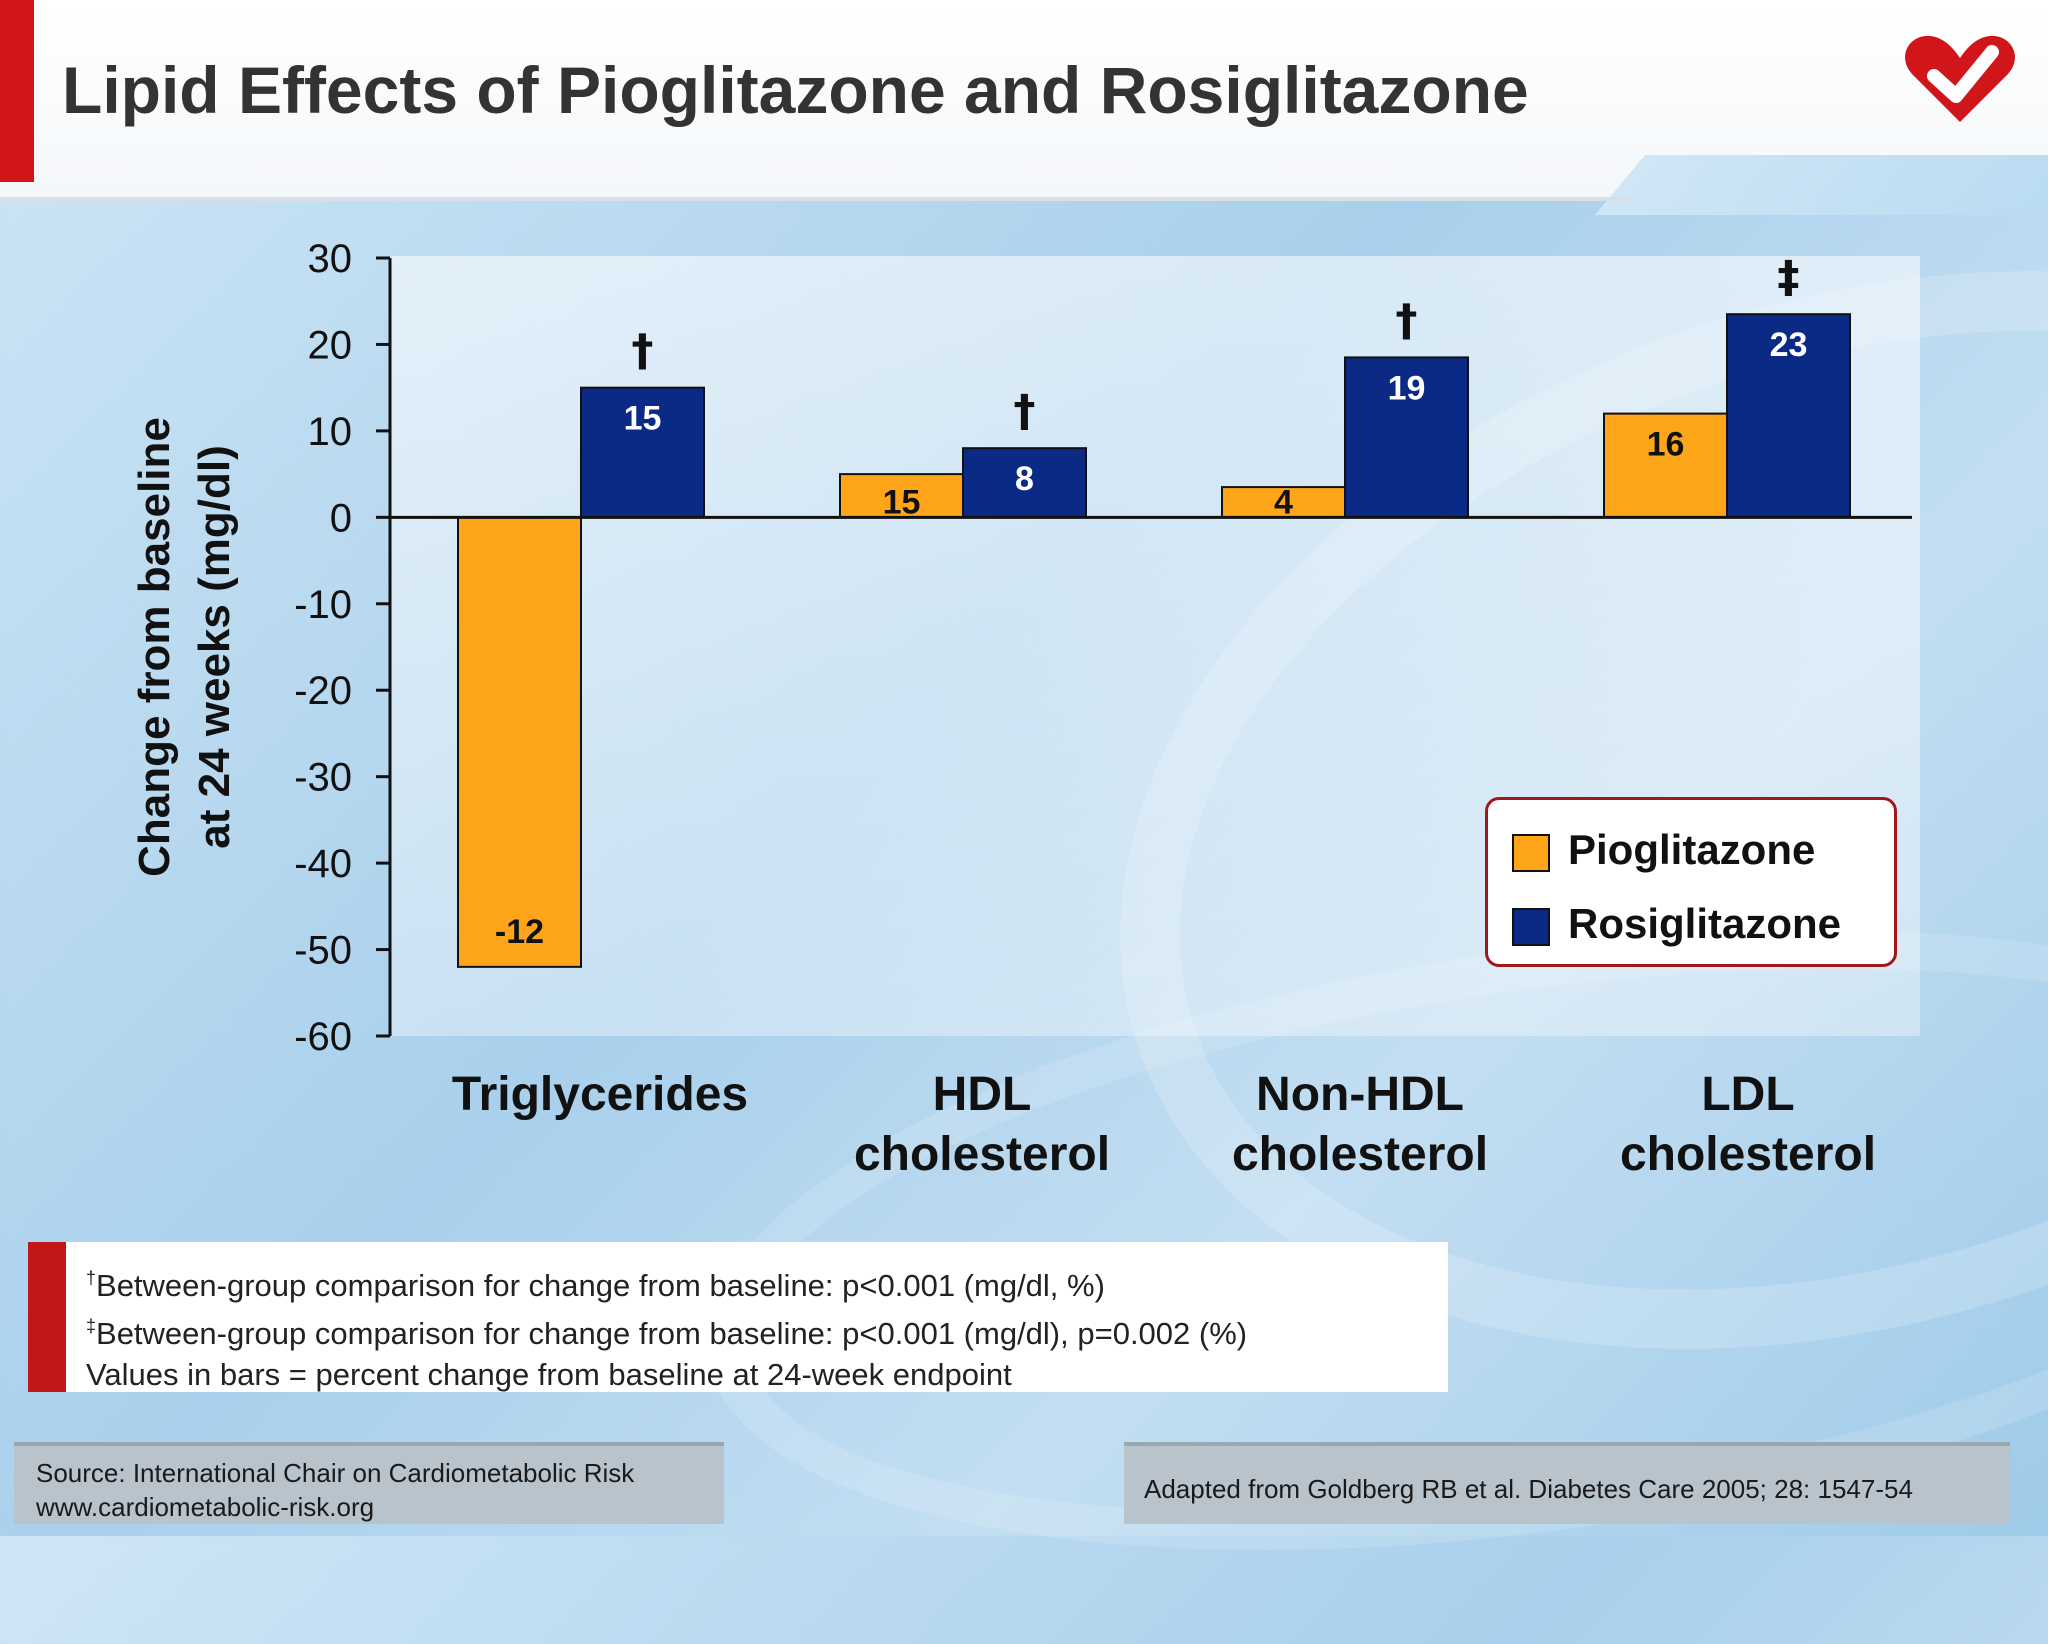 The height and width of the screenshot is (1644, 2048). Describe the element at coordinates (205, 1507) in the screenshot. I see `source-url: www.cardiometabolic-risk.org` at that location.